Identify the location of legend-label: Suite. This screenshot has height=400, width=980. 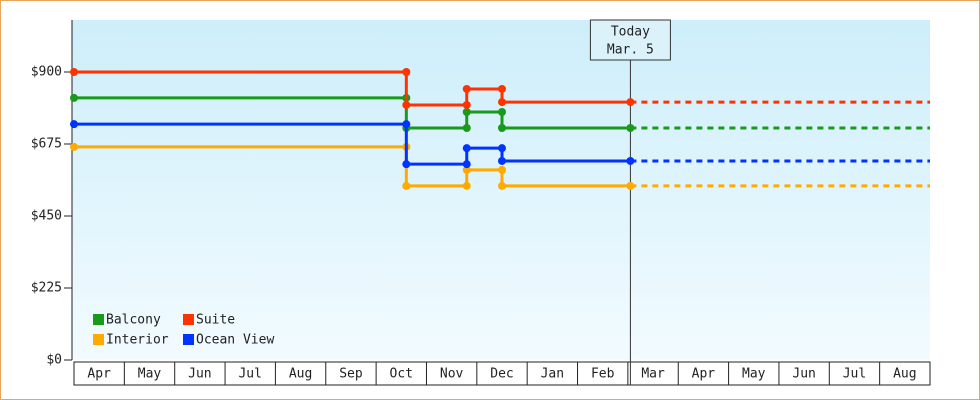
(215, 320).